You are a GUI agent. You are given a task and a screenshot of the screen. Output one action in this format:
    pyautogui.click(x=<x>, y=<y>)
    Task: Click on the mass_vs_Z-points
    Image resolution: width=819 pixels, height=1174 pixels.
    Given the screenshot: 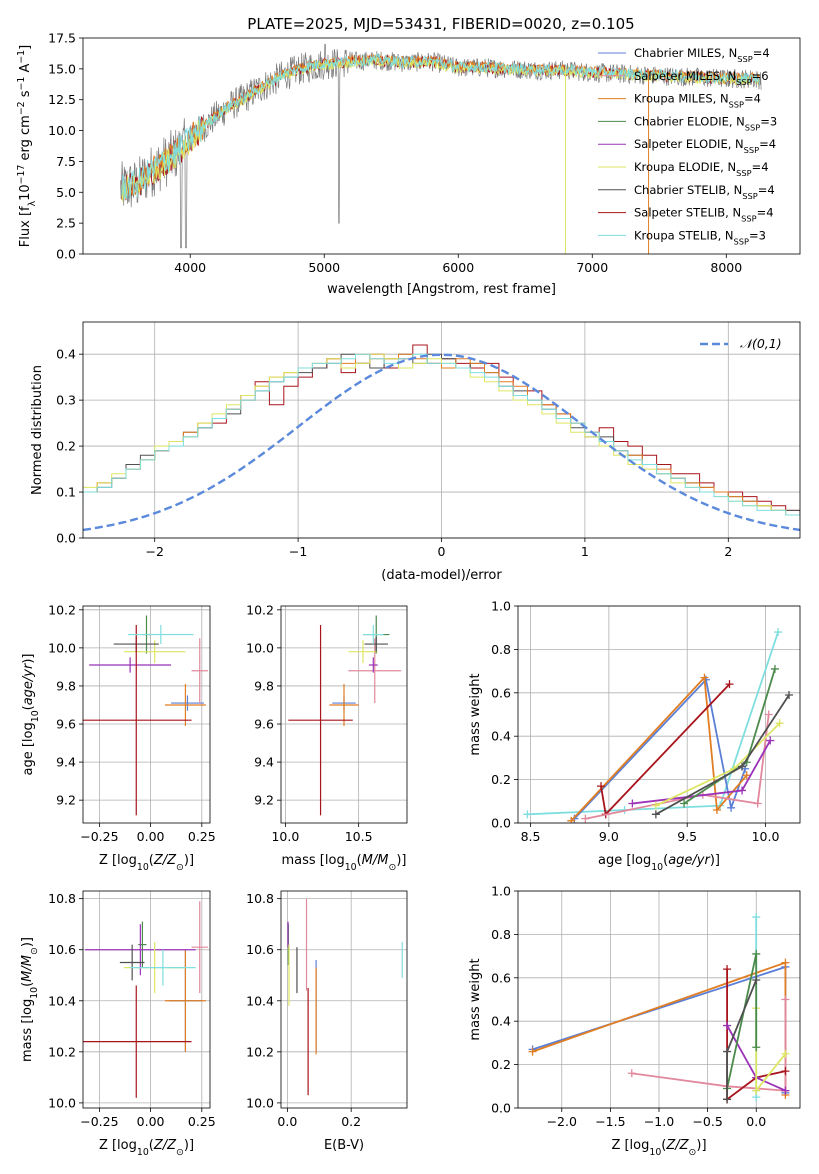 What is the action you would take?
    pyautogui.click(x=145, y=999)
    